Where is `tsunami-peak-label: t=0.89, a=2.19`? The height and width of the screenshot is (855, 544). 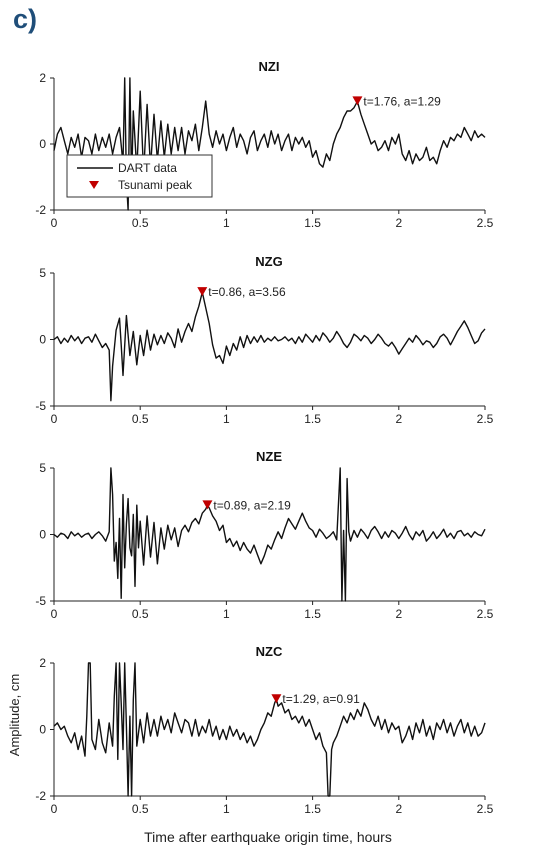
tsunami-peak-label: t=0.89, a=2.19 is located at coordinates (252, 505).